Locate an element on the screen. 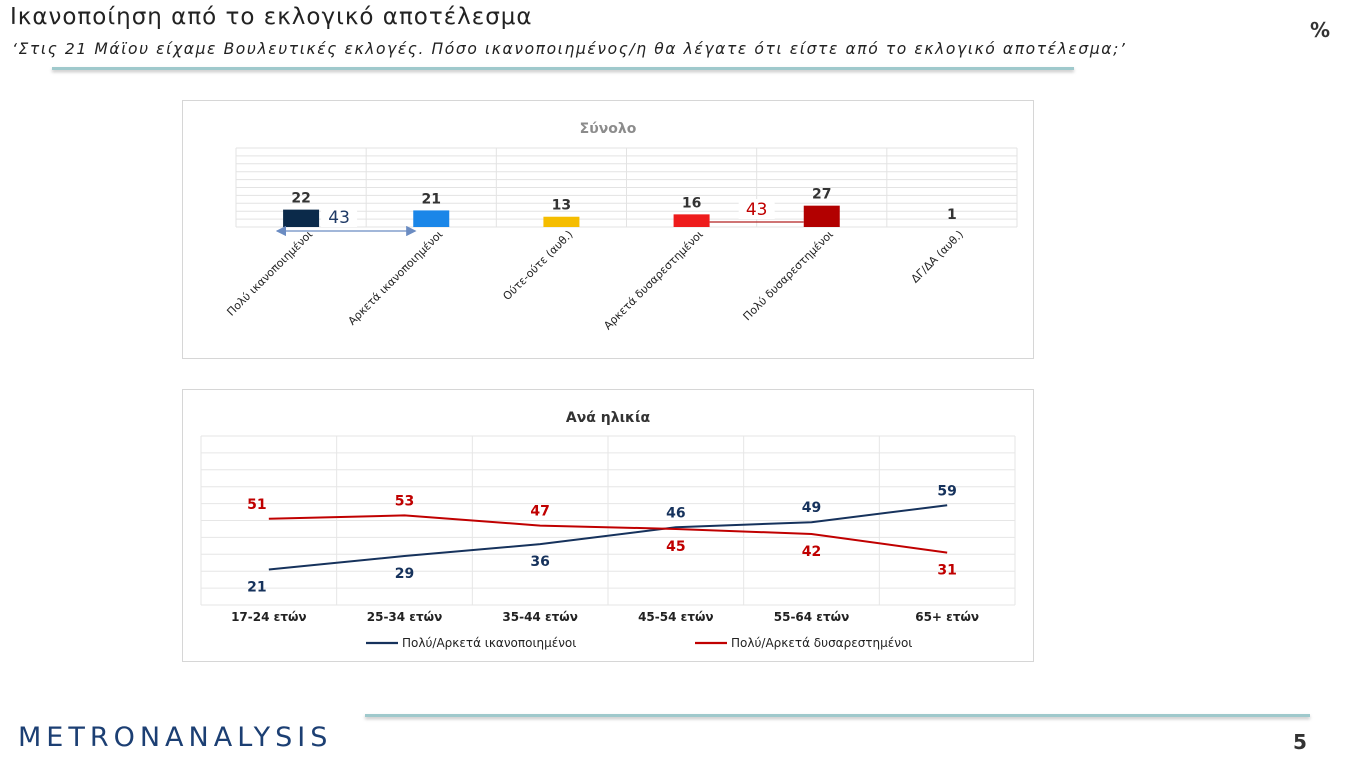  chart-title: Σύνολο is located at coordinates (608, 129).